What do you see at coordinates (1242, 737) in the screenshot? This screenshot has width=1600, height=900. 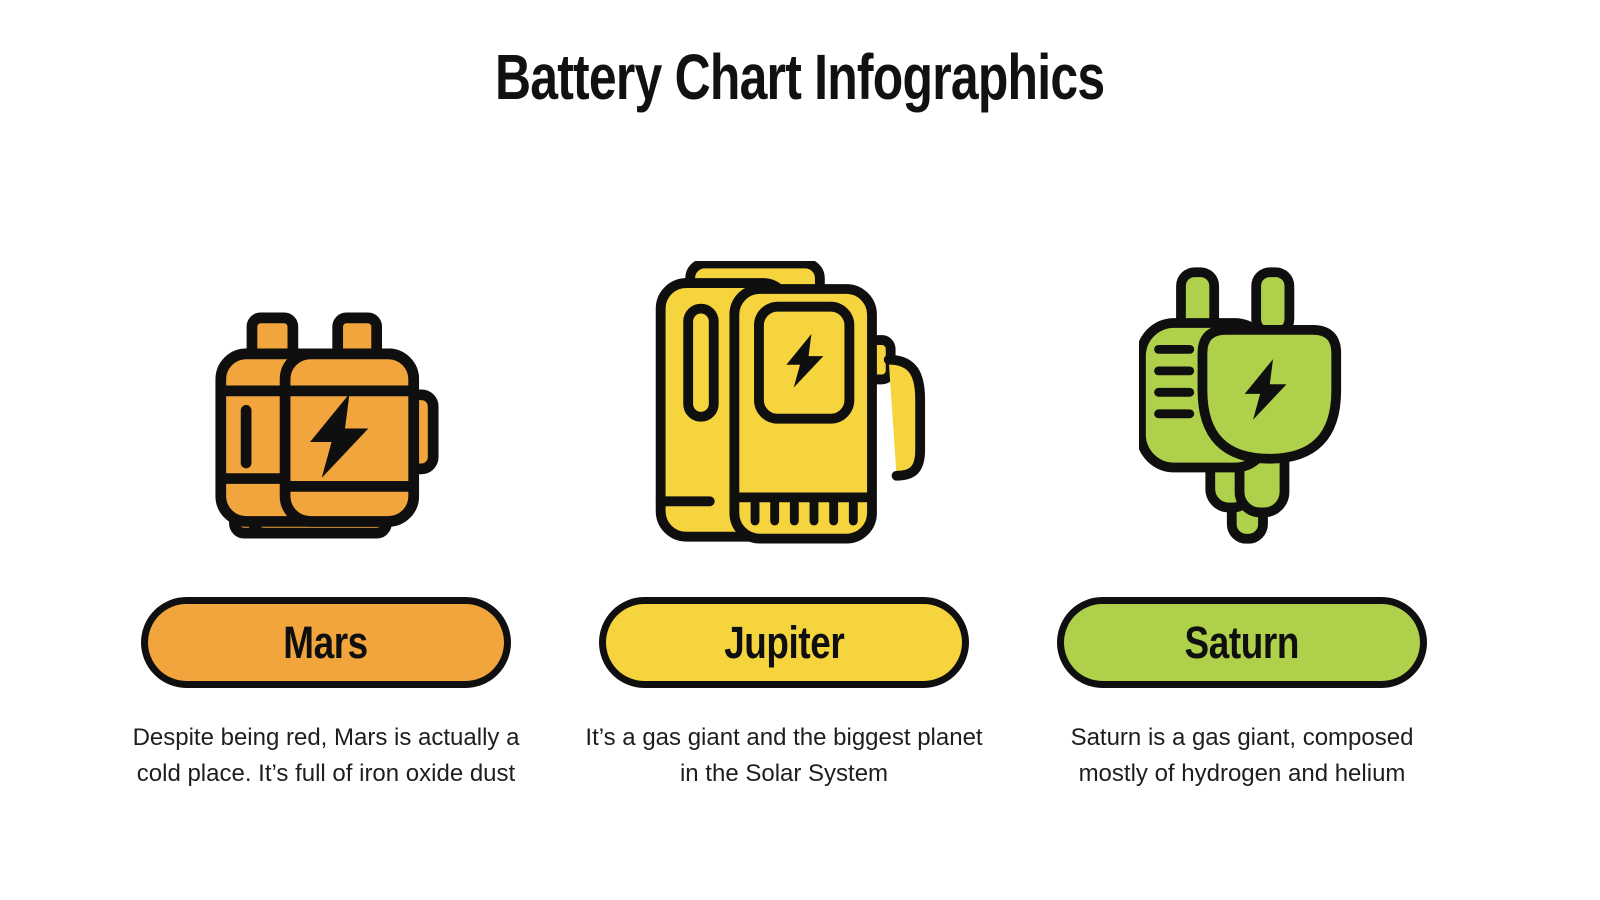 I see `description-line: Saturn is a gas giant, composed` at bounding box center [1242, 737].